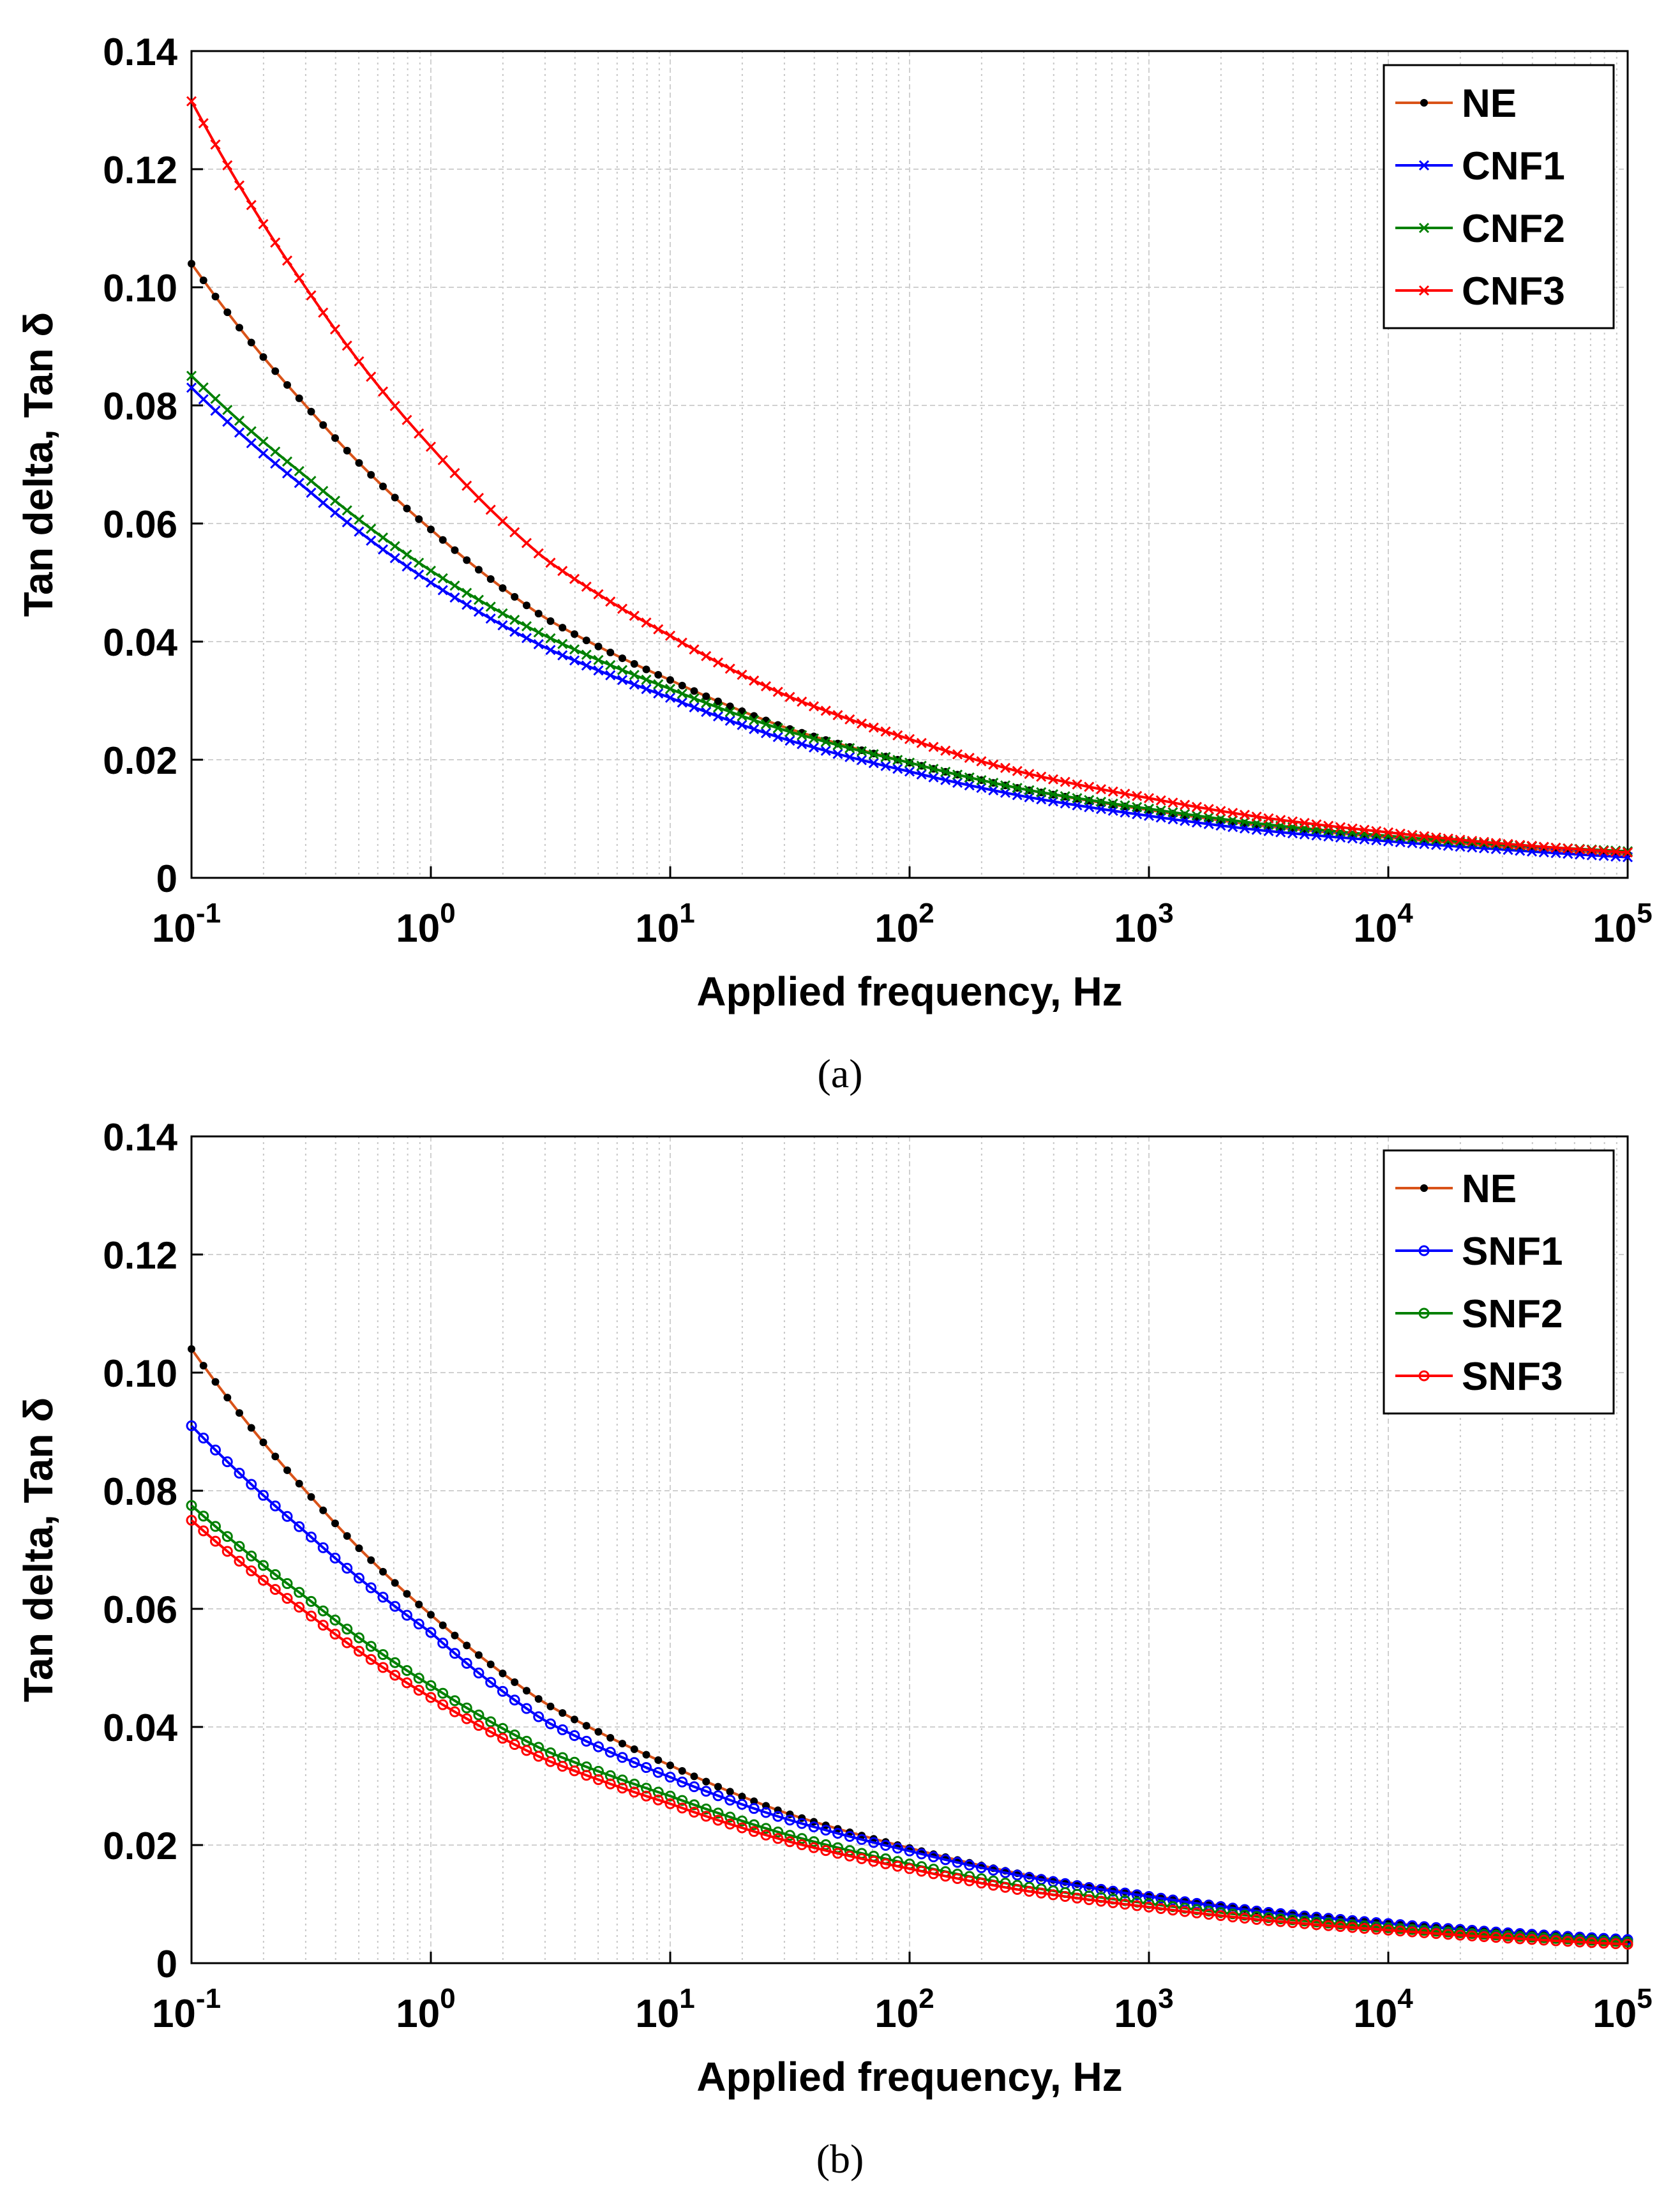  What do you see at coordinates (1383, 924) in the screenshot?
I see `x-tick-label: 10⁴` at bounding box center [1383, 924].